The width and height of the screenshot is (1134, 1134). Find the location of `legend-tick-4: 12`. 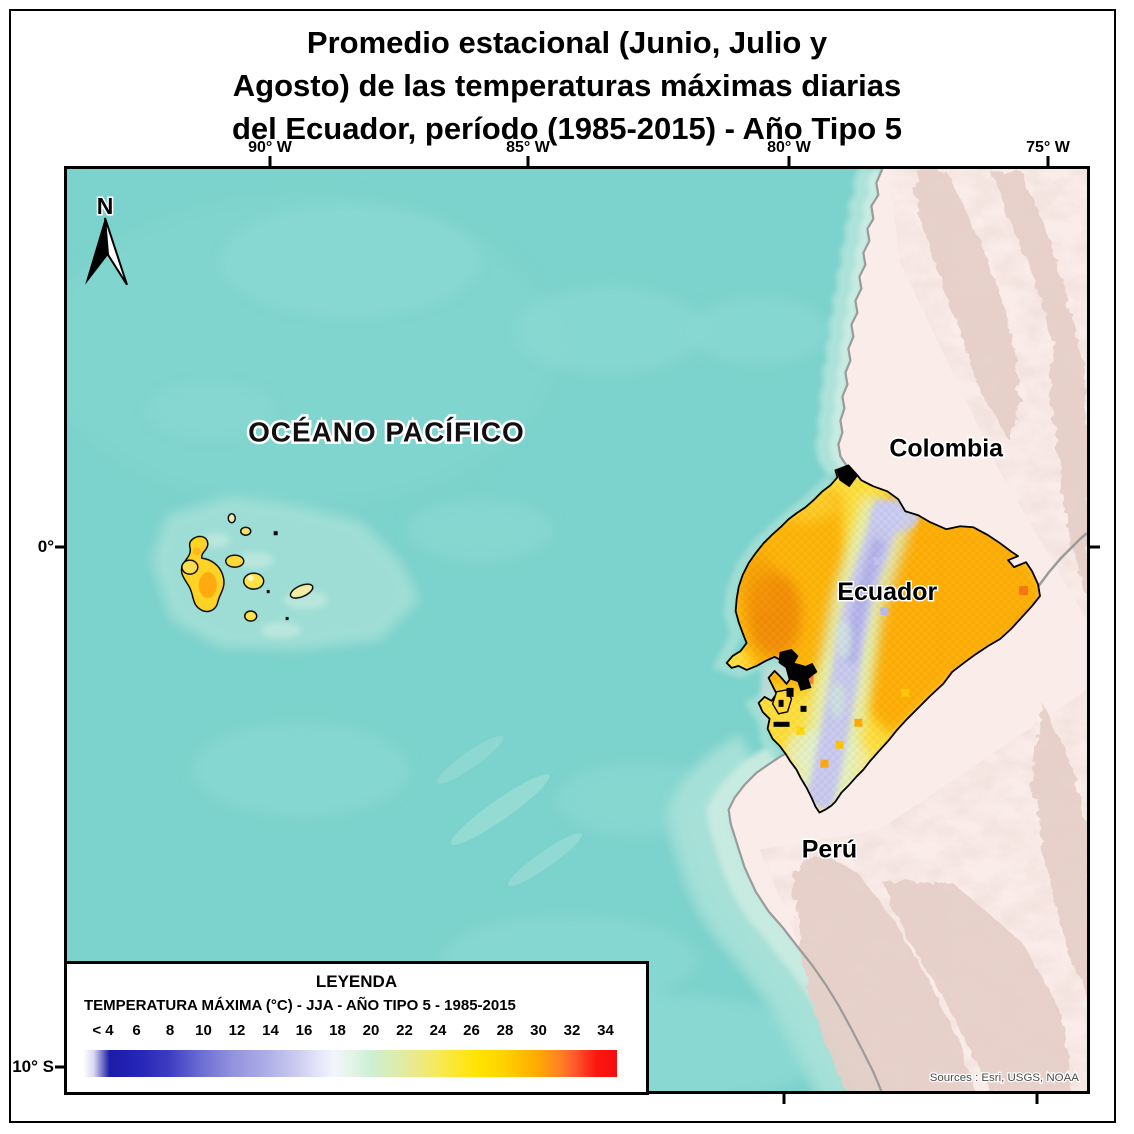

legend-tick-4: 12 is located at coordinates (237, 1030).